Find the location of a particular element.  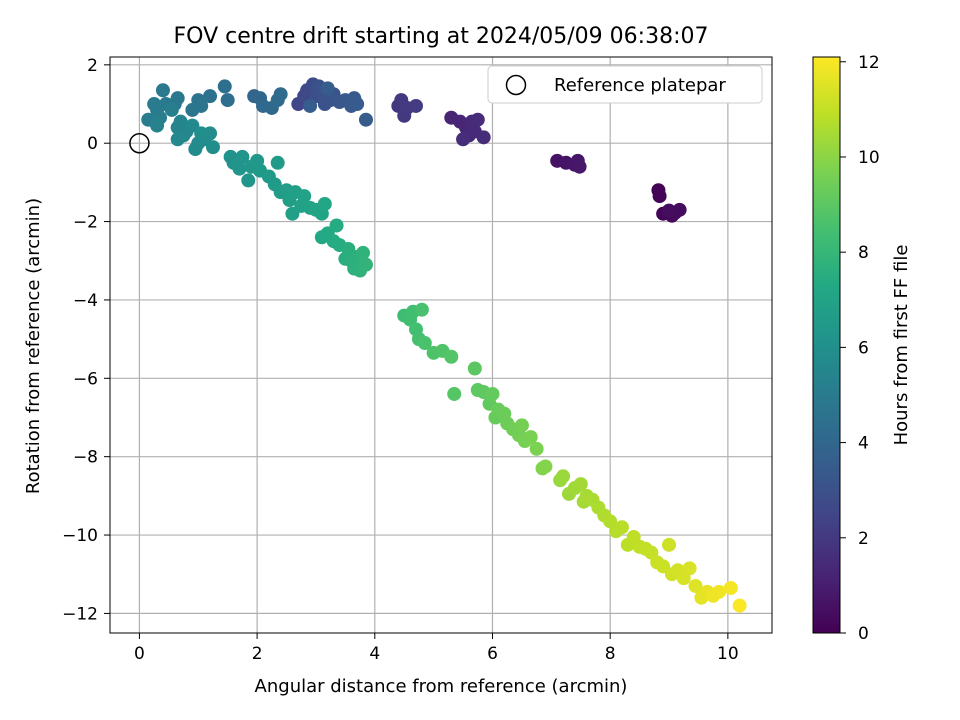

y-tick-label: 0 is located at coordinates (92, 144).